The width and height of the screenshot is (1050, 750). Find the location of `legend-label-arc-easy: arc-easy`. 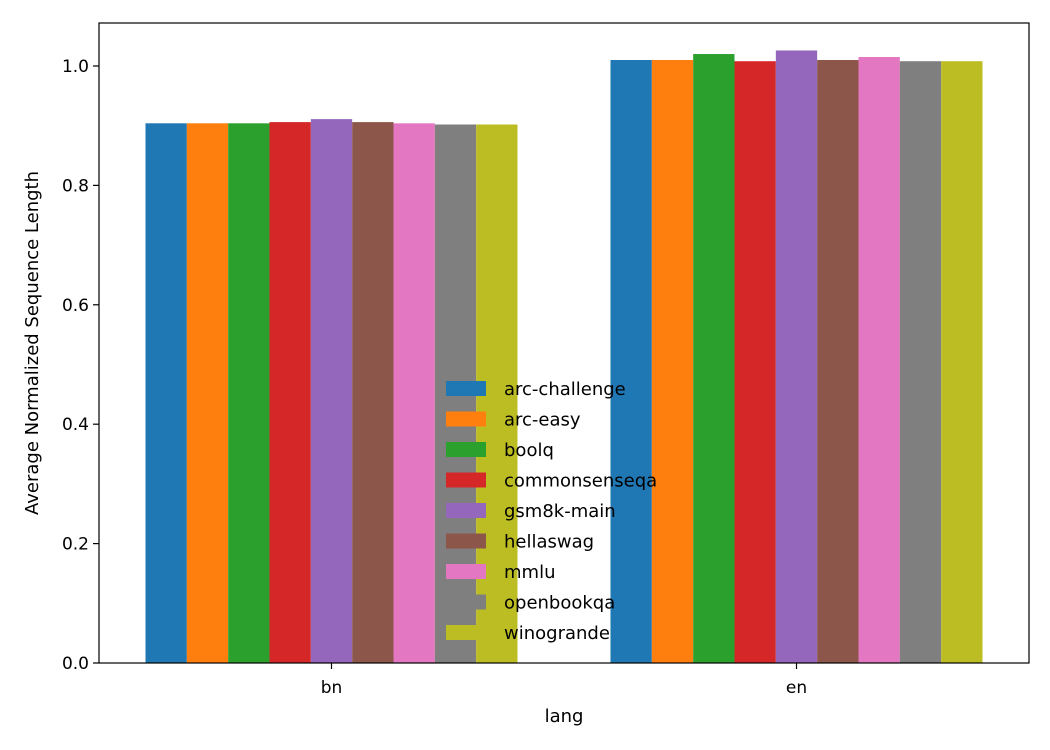

legend-label-arc-easy: arc-easy is located at coordinates (542, 420).